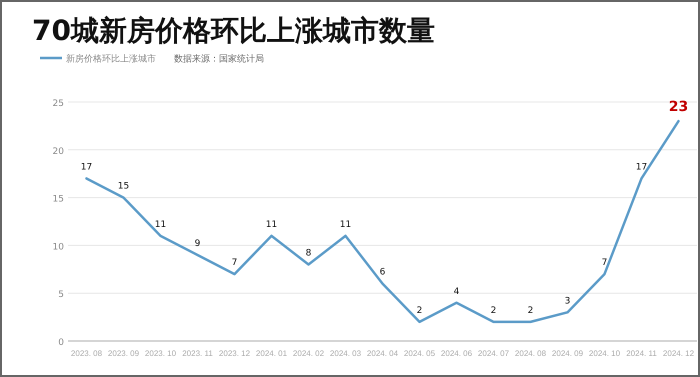 The image size is (700, 377). What do you see at coordinates (198, 353) in the screenshot?
I see `x-tick-label: 2023. 11` at bounding box center [198, 353].